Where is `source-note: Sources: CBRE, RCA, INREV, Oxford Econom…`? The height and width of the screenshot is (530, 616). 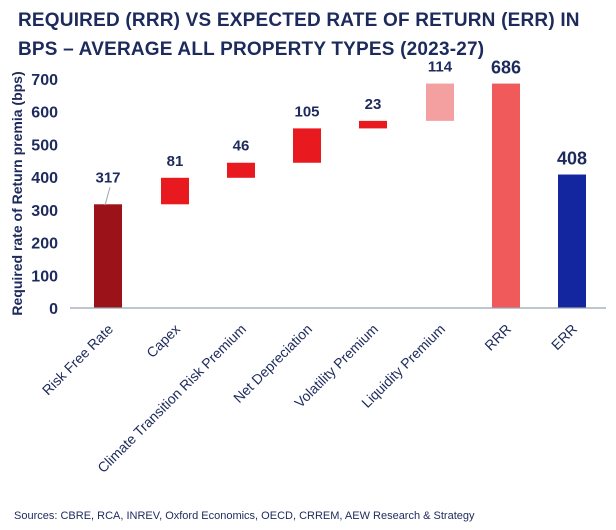
source-note: Sources: CBRE, RCA, INREV, Oxford Econom… is located at coordinates (244, 516).